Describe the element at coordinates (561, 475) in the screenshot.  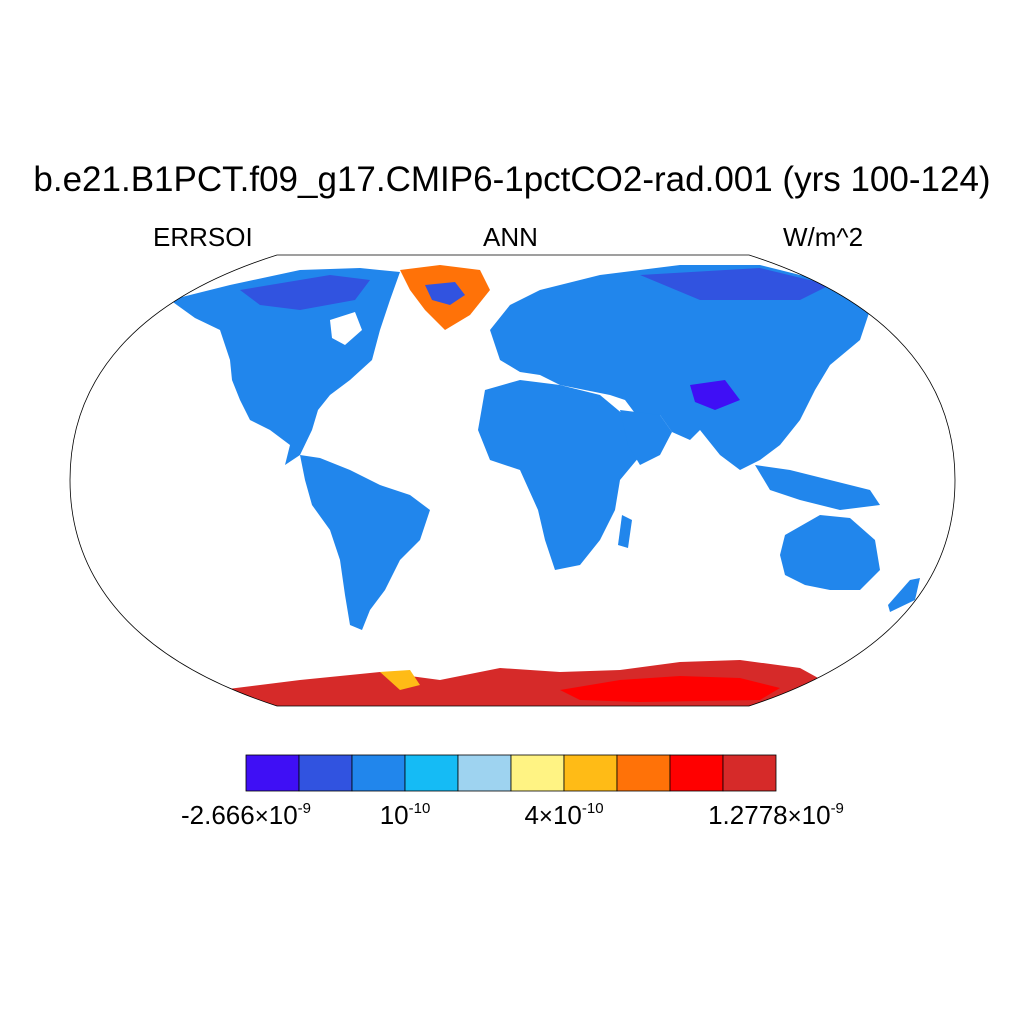
I see `land-africa` at that location.